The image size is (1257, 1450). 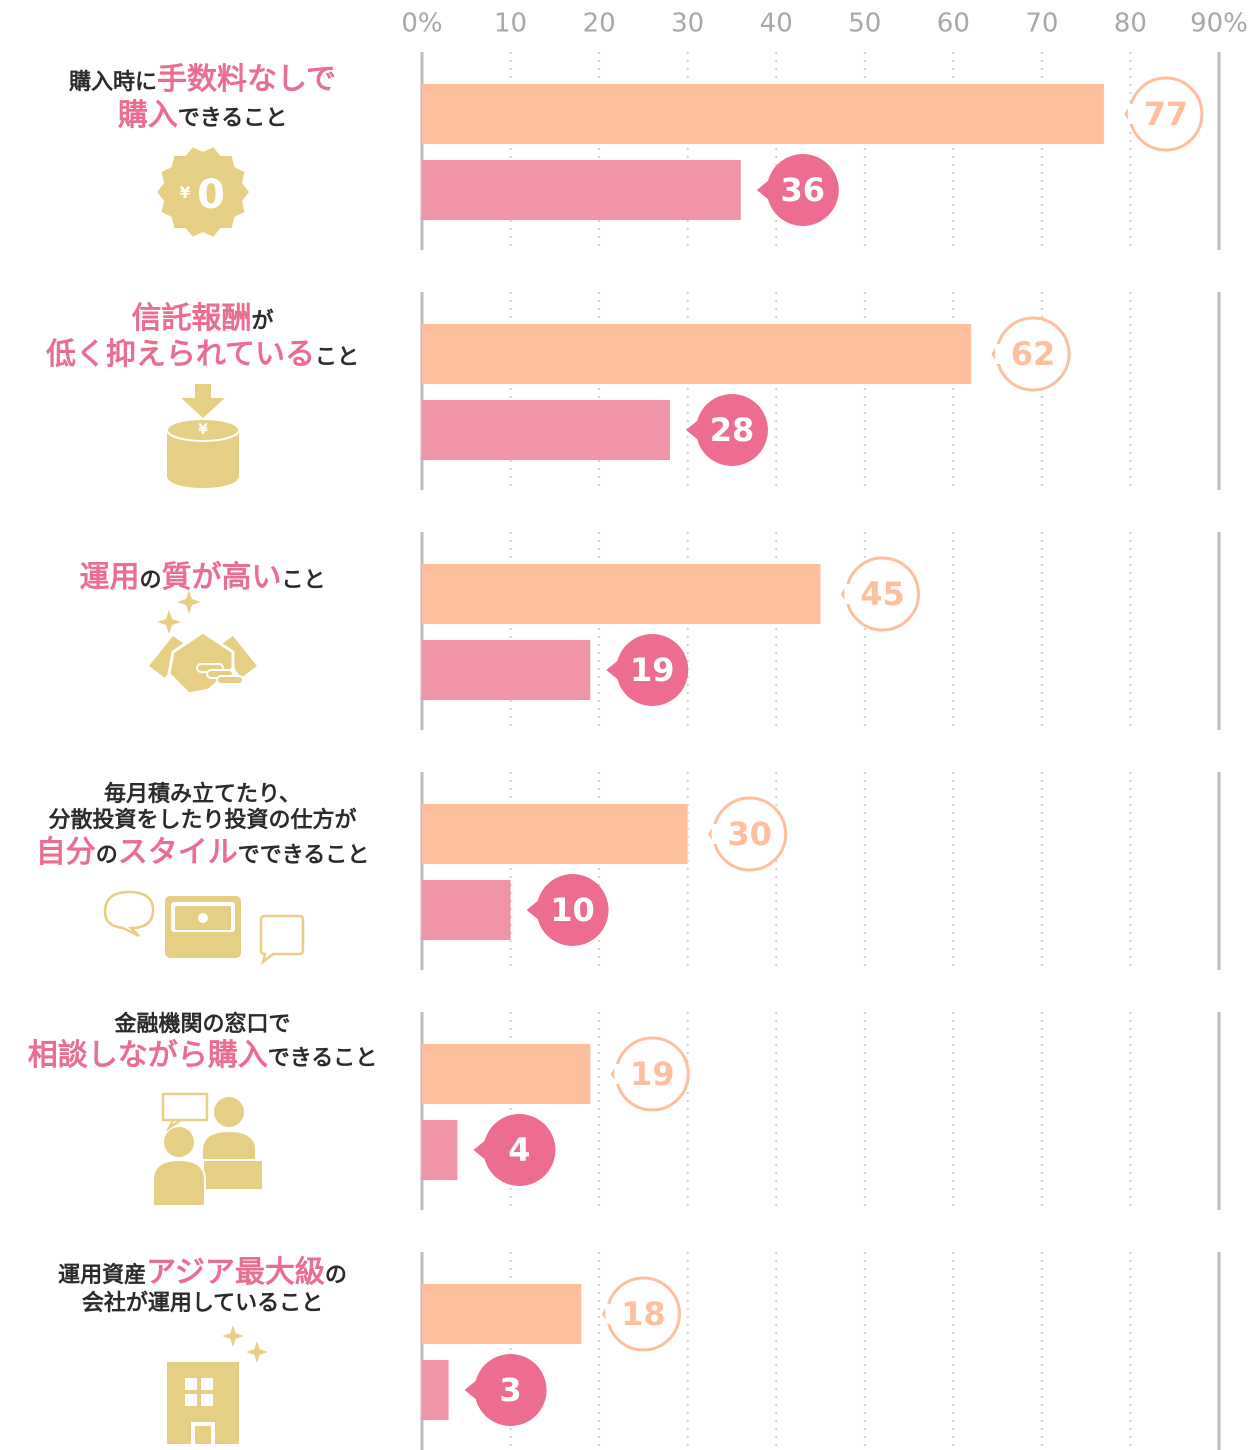 I want to click on category-label-text: でできること, so click(x=303, y=855).